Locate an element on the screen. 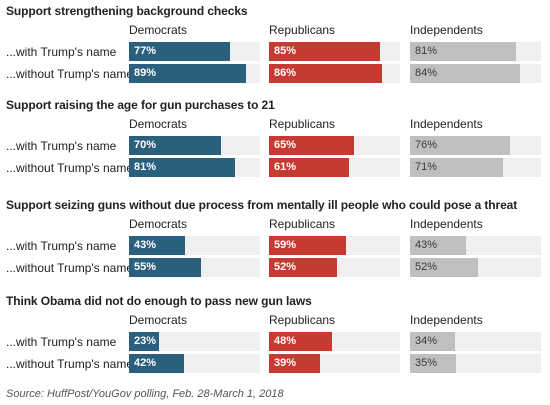  value-label: 39% is located at coordinates (285, 363).